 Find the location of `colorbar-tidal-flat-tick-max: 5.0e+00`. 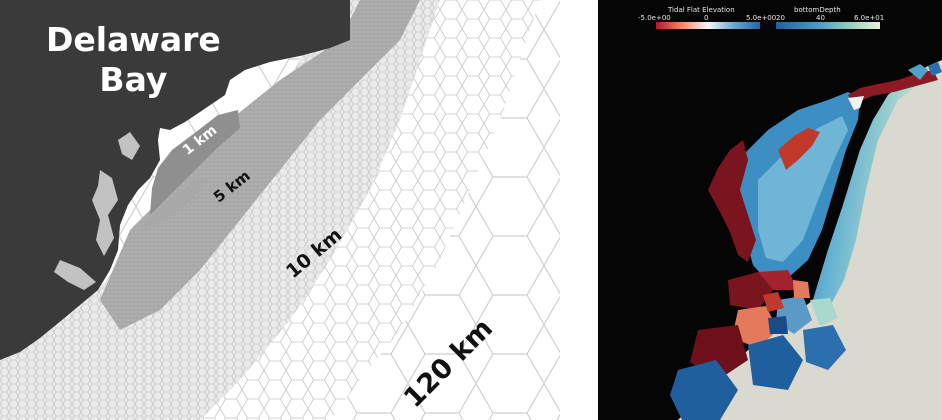

colorbar-tidal-flat-tick-max: 5.0e+00 is located at coordinates (761, 18).